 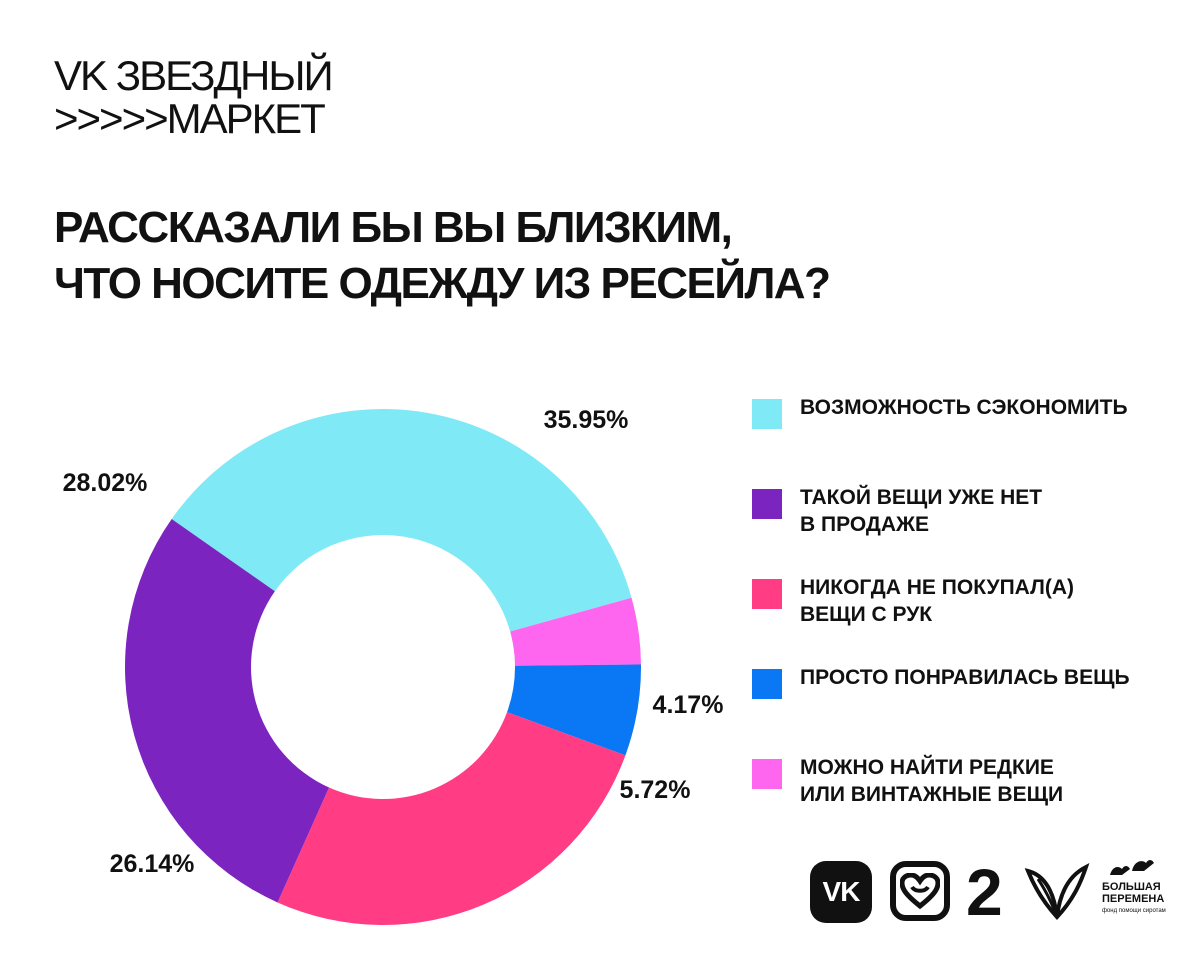 I want to click on two-arrow-logo-icon: 2, so click(x=984, y=892).